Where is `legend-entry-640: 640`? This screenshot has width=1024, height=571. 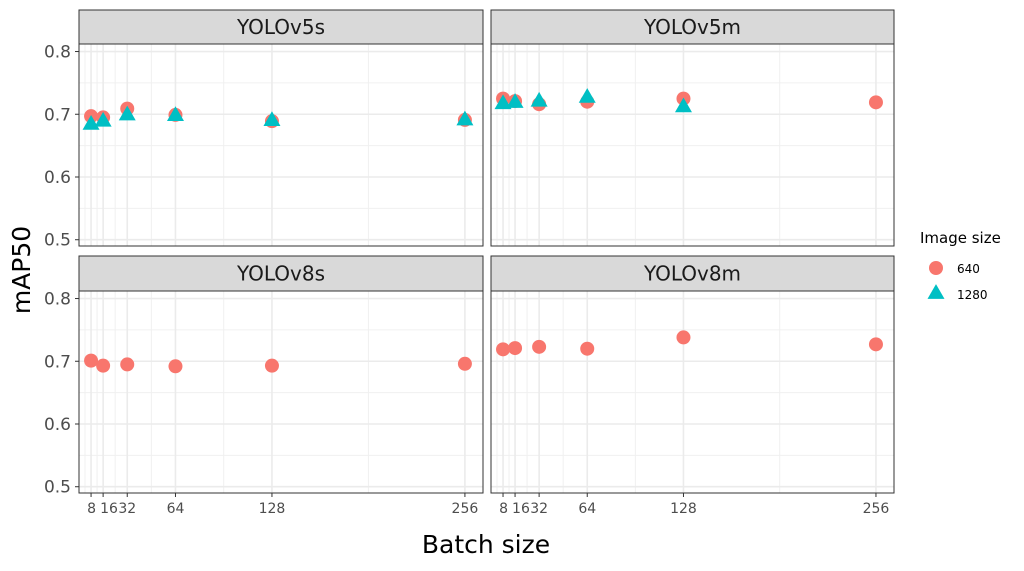 legend-entry-640: 640 is located at coordinates (954, 268).